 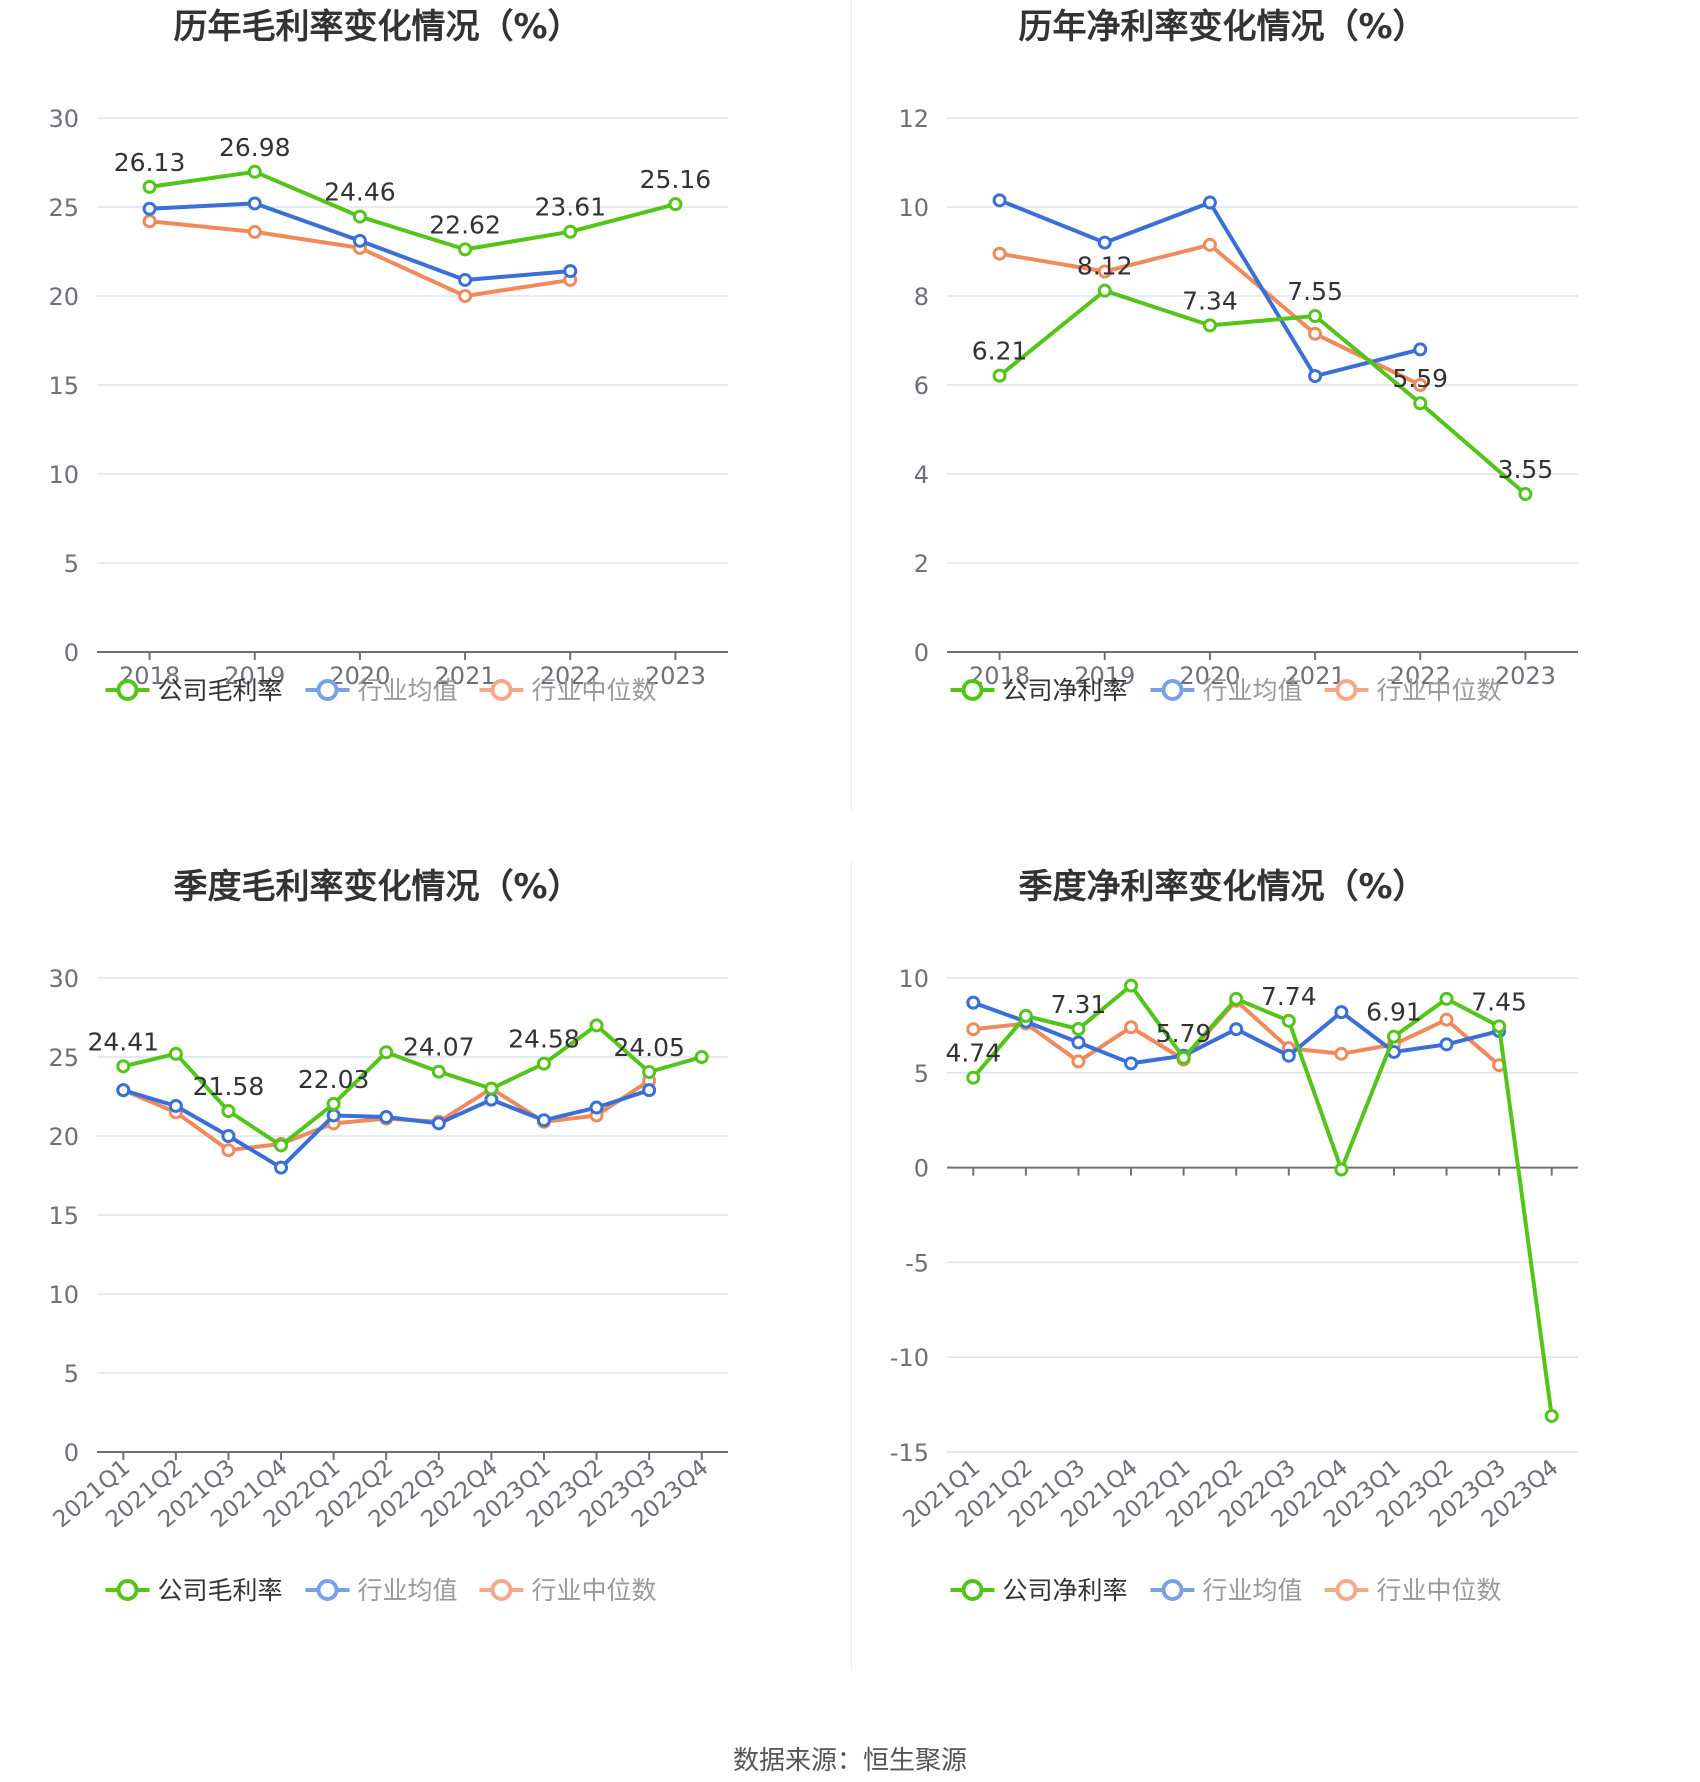 What do you see at coordinates (1315, 291) in the screenshot?
I see `data-label: 7.55` at bounding box center [1315, 291].